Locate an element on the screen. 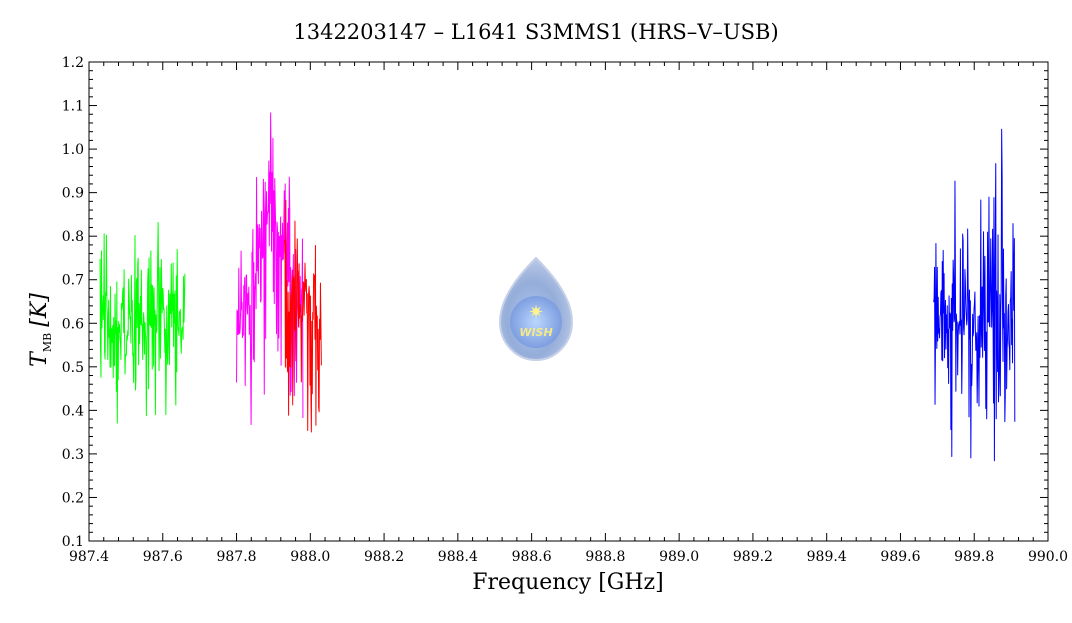 The height and width of the screenshot is (623, 1072). x-tick-label: 988.4 is located at coordinates (458, 557).